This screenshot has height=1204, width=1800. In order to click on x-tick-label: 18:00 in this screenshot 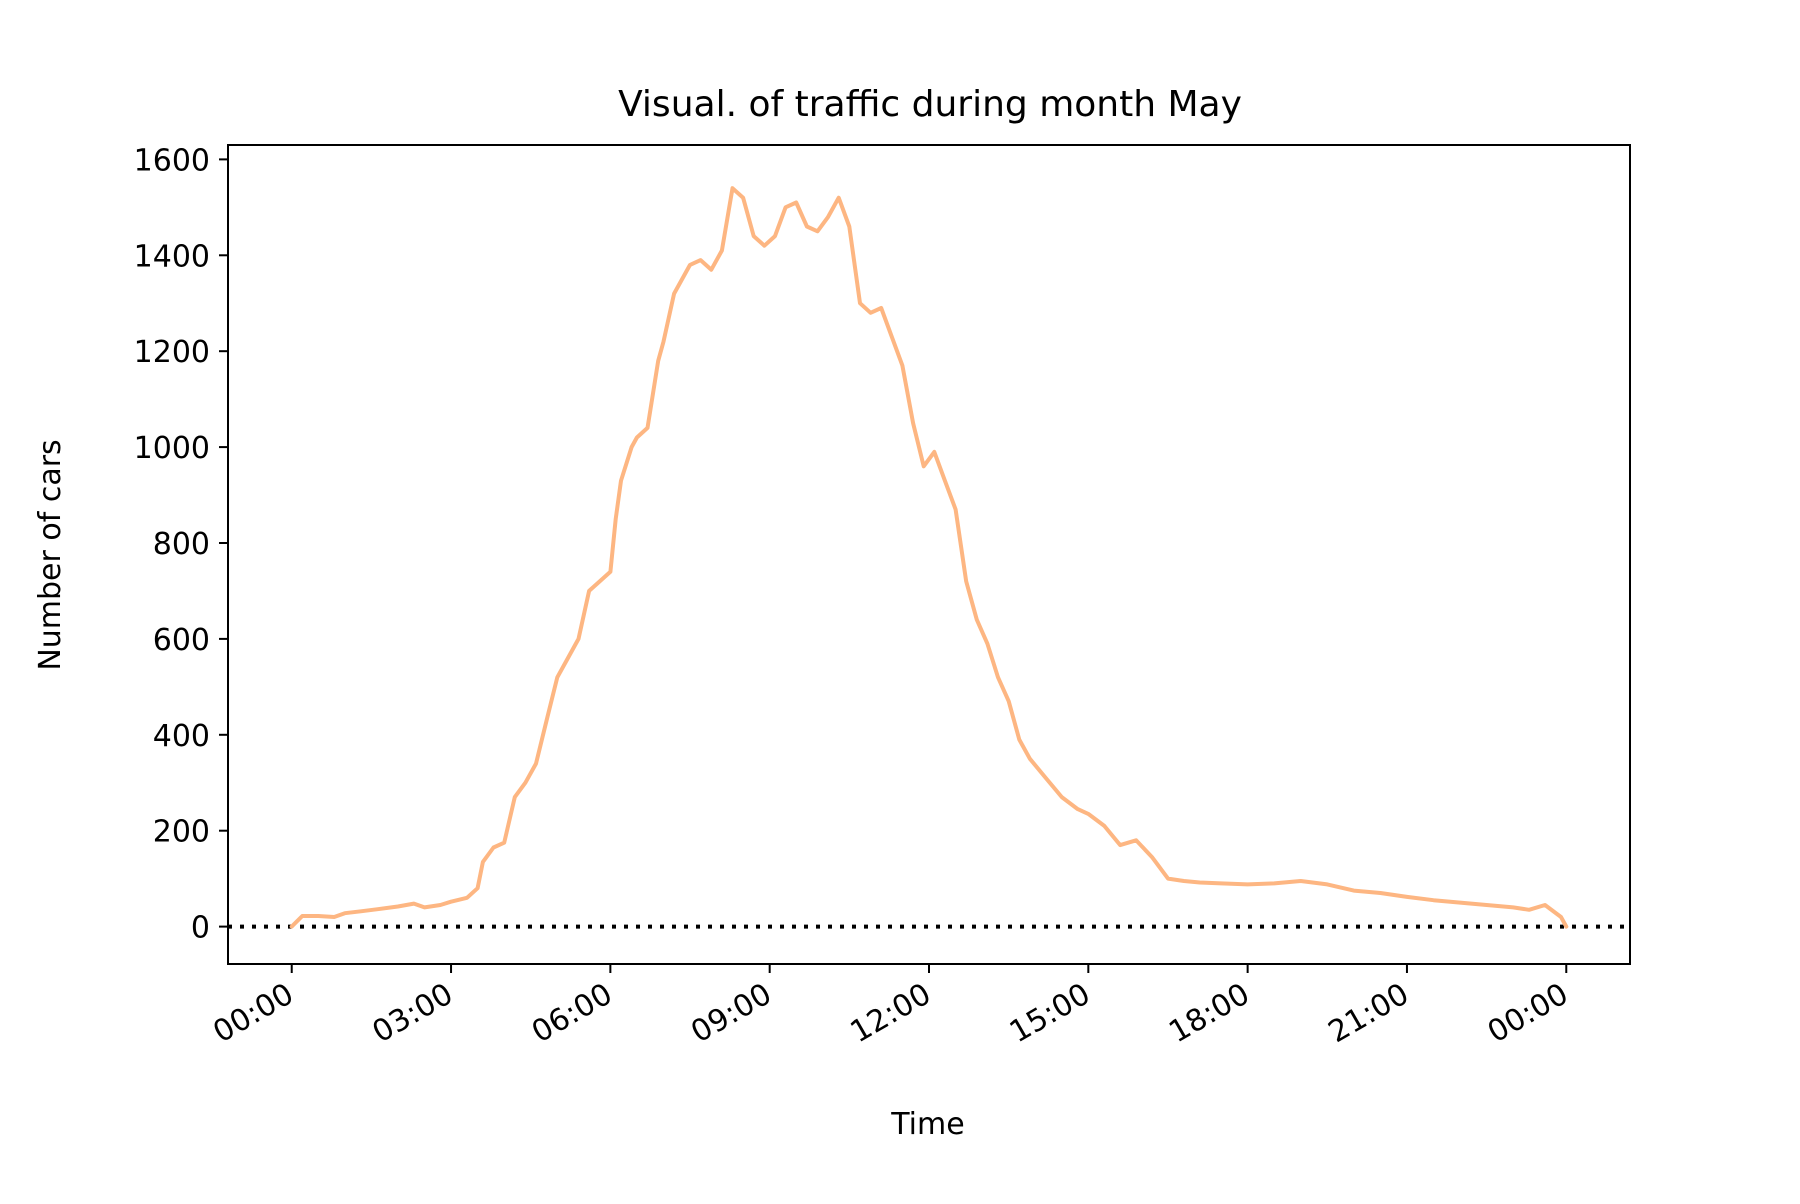, I will do `click(1209, 1014)`.